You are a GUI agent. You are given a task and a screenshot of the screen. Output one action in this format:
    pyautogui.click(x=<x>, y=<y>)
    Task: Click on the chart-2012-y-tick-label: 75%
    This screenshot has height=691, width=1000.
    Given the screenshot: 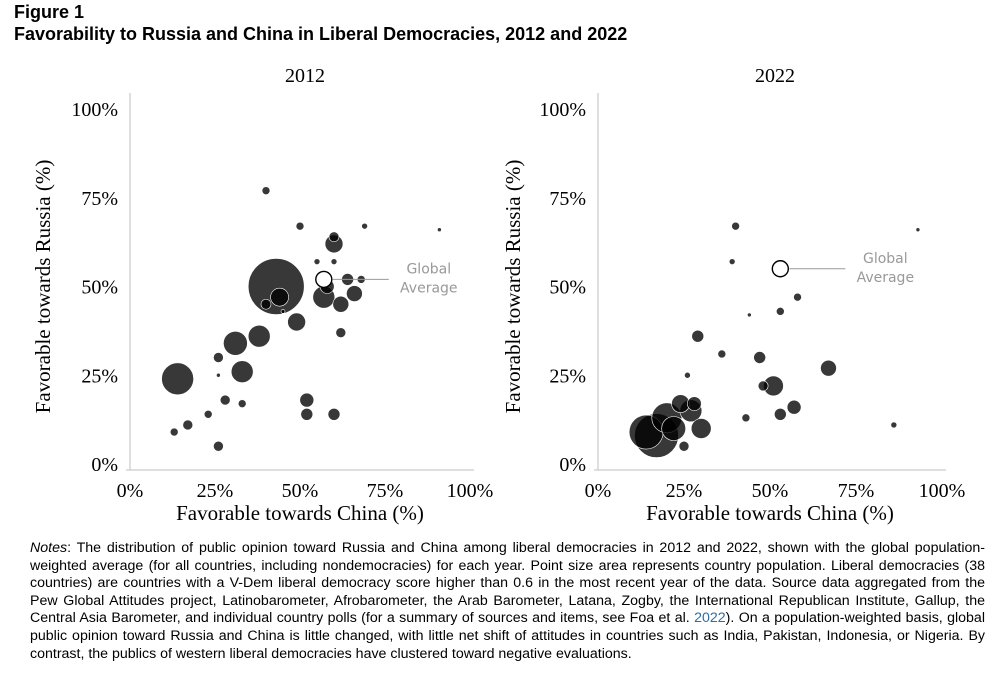 What is the action you would take?
    pyautogui.click(x=99, y=199)
    